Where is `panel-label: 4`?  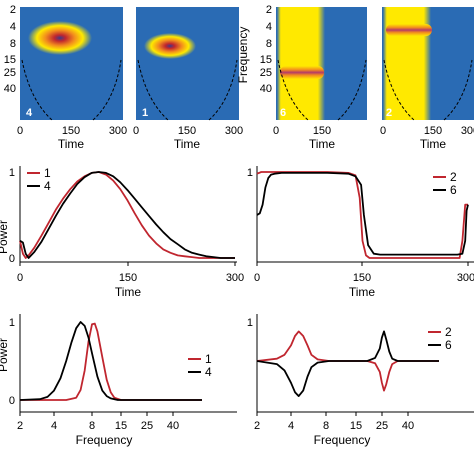 panel-label: 4 is located at coordinates (29, 113).